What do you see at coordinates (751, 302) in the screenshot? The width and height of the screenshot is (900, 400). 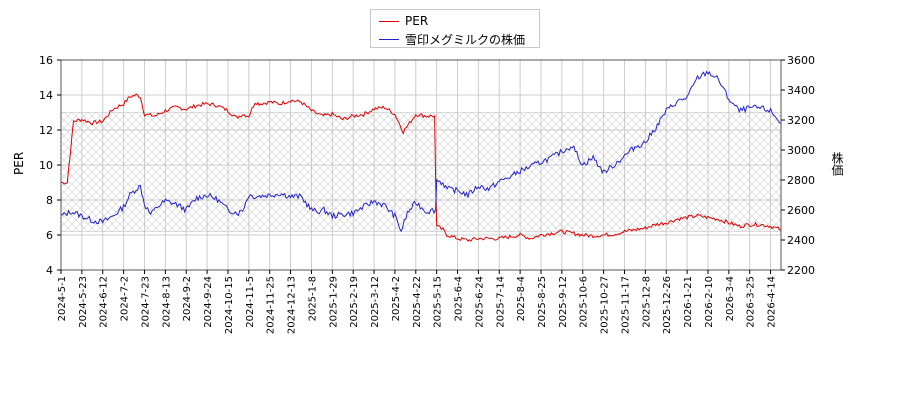 I see `x-tick-label: 2026-3-25` at bounding box center [751, 302].